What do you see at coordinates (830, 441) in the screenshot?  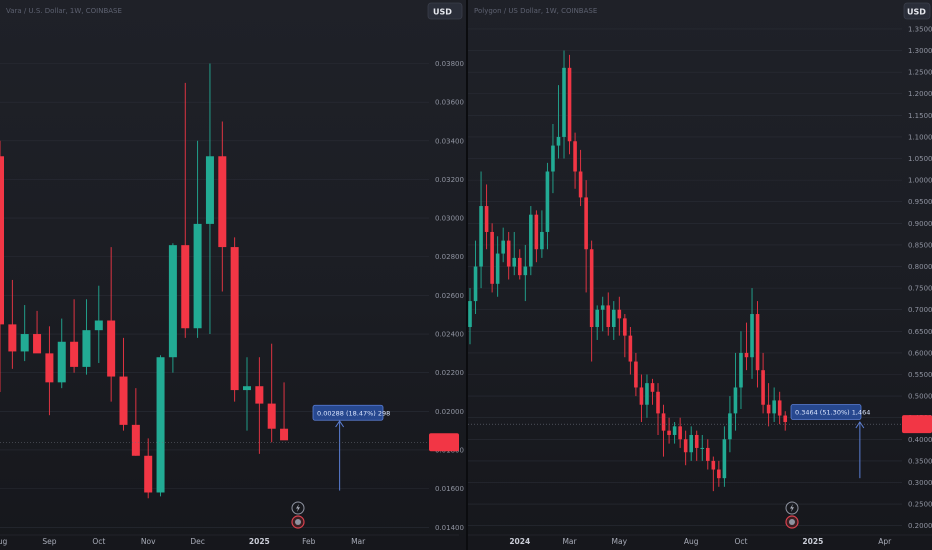 I see `measure-tool: 0.3464 (51.30%) 1,464` at bounding box center [830, 441].